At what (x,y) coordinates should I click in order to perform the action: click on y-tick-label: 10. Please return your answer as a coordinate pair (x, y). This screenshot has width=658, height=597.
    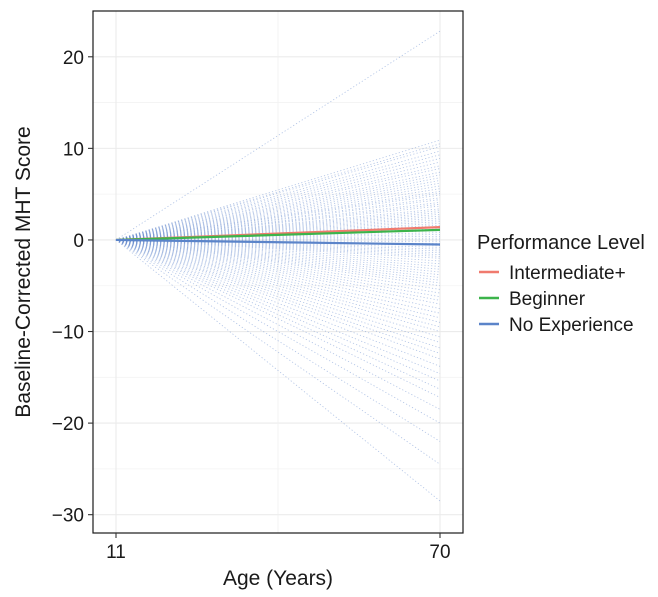
    Looking at the image, I should click on (73, 149).